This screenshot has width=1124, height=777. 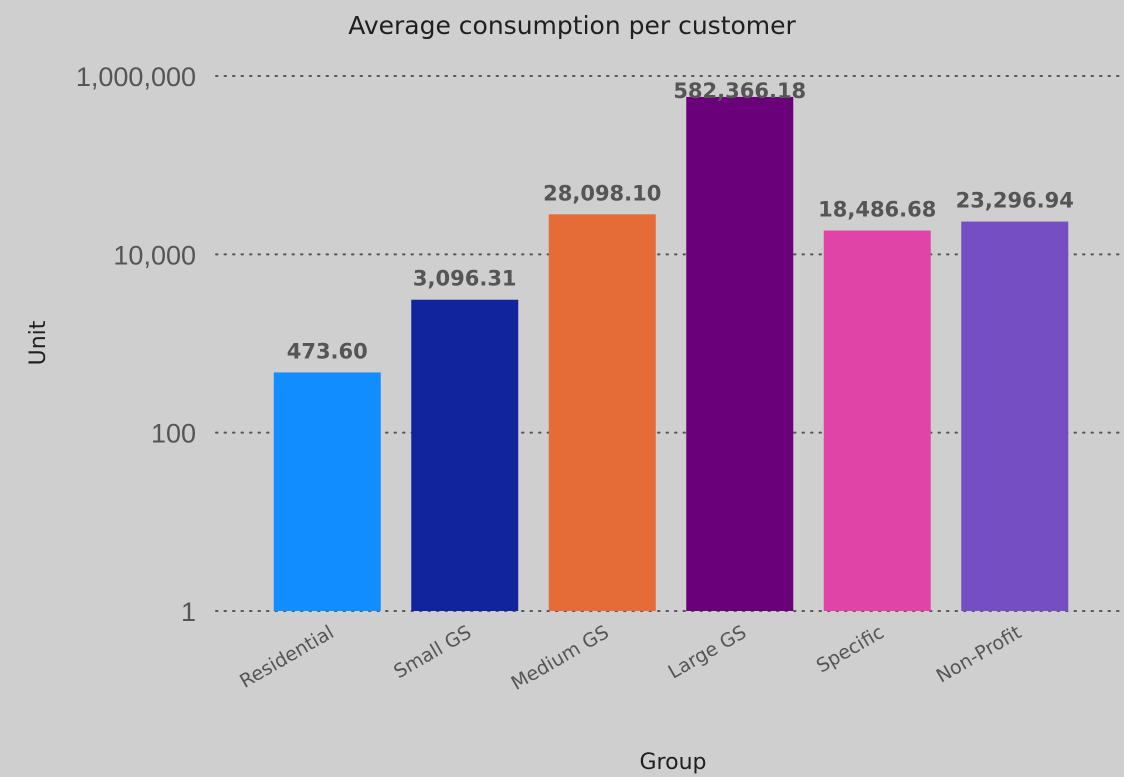 What do you see at coordinates (136, 344) in the screenshot?
I see `y-tick-layer: 1 100 10,000 1,000,000` at bounding box center [136, 344].